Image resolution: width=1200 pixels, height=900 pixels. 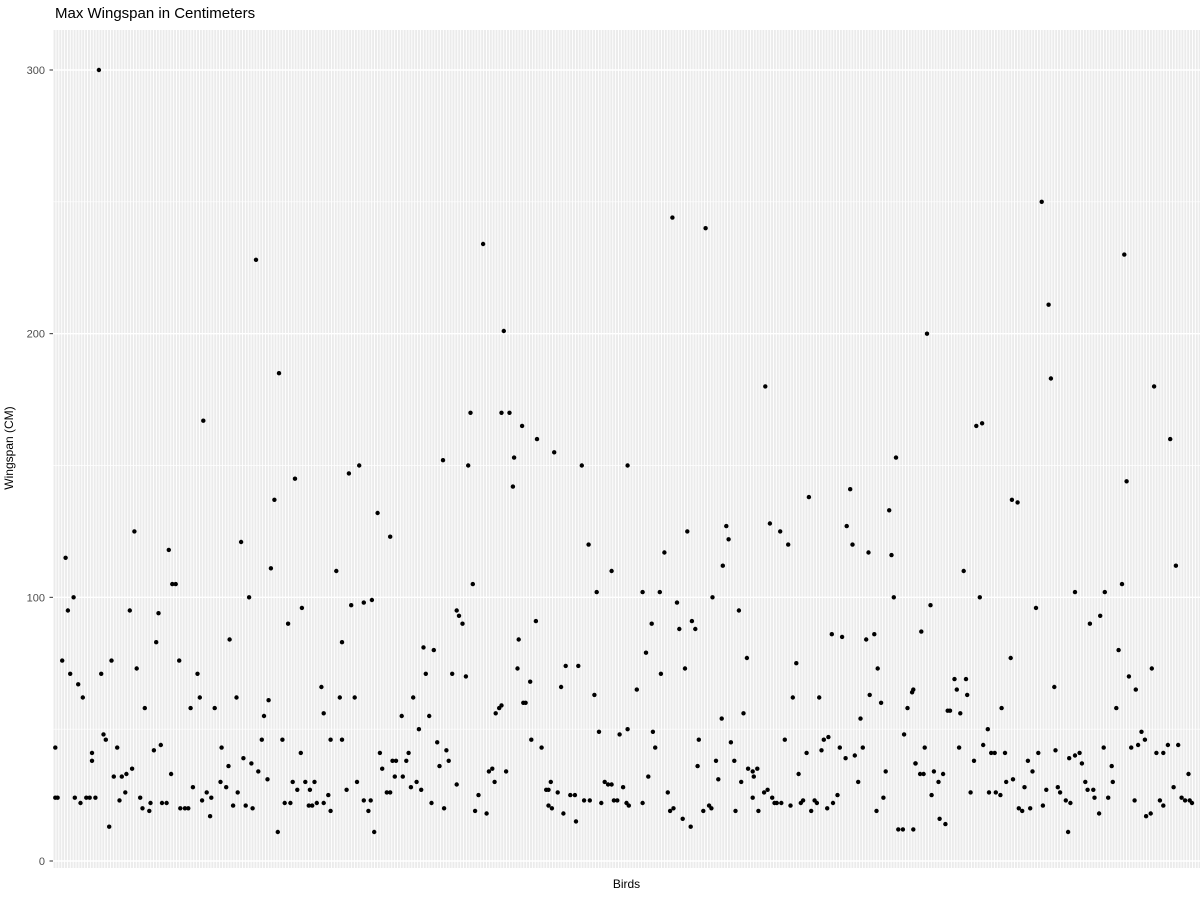 I want to click on y-tick-label: 0, so click(x=42, y=862).